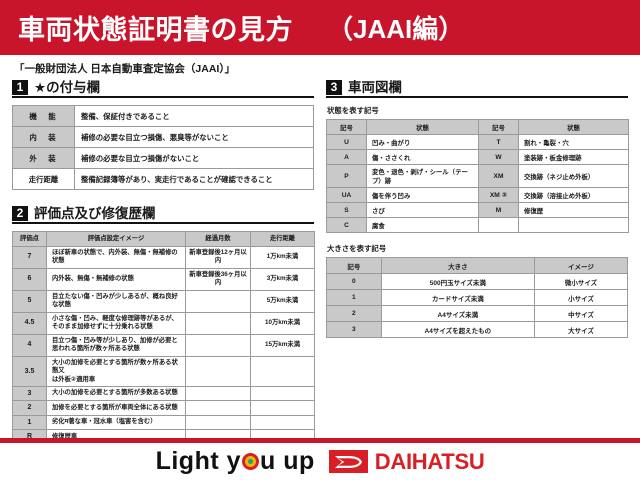  I want to click on rating-distance: 10万km未満, so click(282, 323).